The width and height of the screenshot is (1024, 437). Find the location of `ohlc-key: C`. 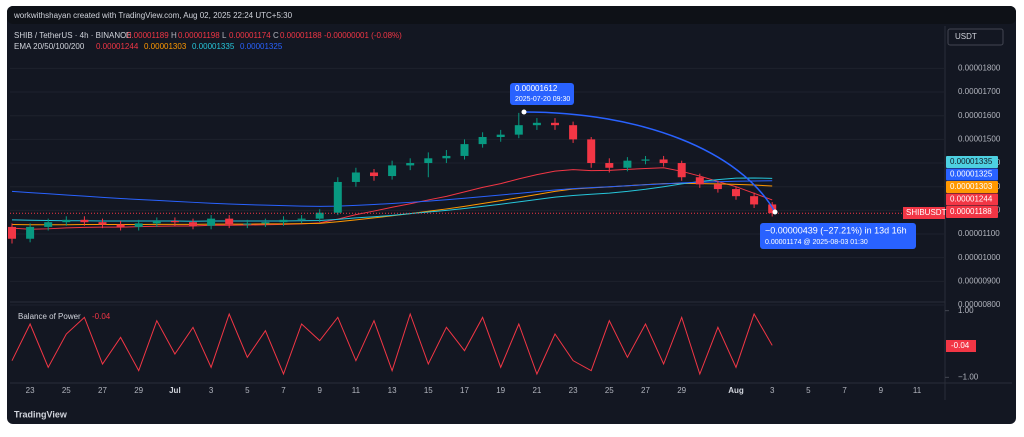

ohlc-key: C is located at coordinates (276, 35).